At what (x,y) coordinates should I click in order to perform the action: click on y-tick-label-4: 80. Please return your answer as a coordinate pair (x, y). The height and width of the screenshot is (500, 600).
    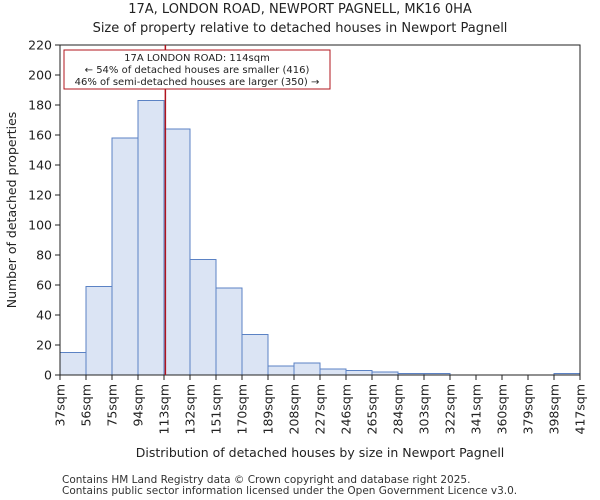
    Looking at the image, I should click on (44, 255).